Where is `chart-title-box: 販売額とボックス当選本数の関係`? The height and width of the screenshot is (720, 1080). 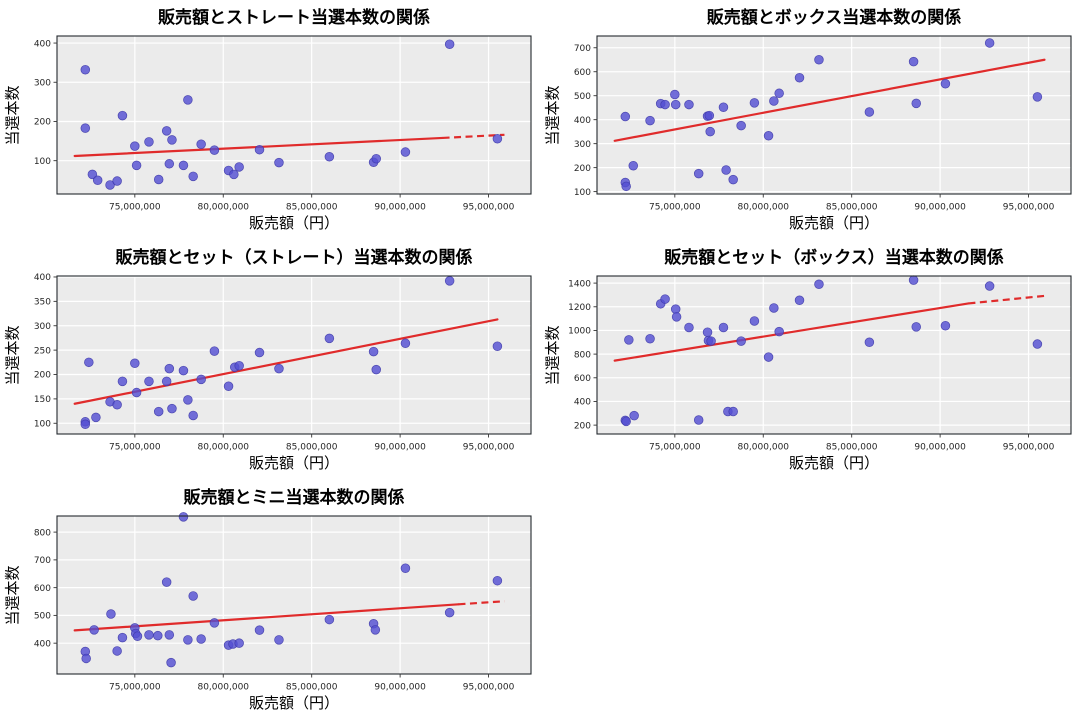 chart-title-box: 販売額とボックス当選本数の関係 is located at coordinates (834, 17).